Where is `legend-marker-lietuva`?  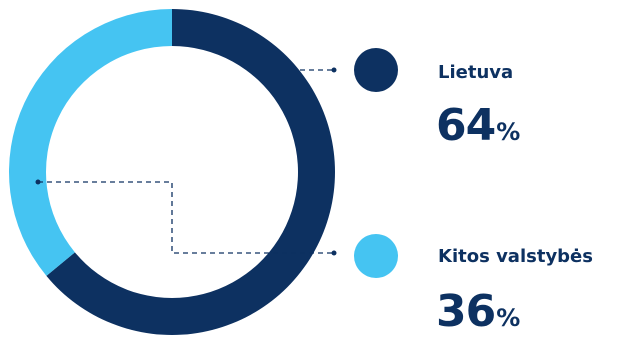
legend-marker-lietuva is located at coordinates (376, 70).